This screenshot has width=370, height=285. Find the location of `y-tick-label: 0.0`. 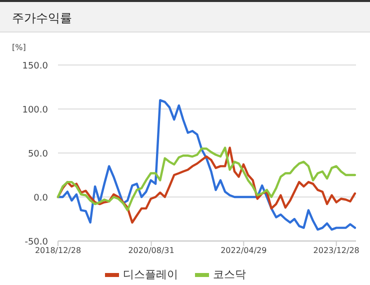

y-tick-label: 0.0 is located at coordinates (41, 199).